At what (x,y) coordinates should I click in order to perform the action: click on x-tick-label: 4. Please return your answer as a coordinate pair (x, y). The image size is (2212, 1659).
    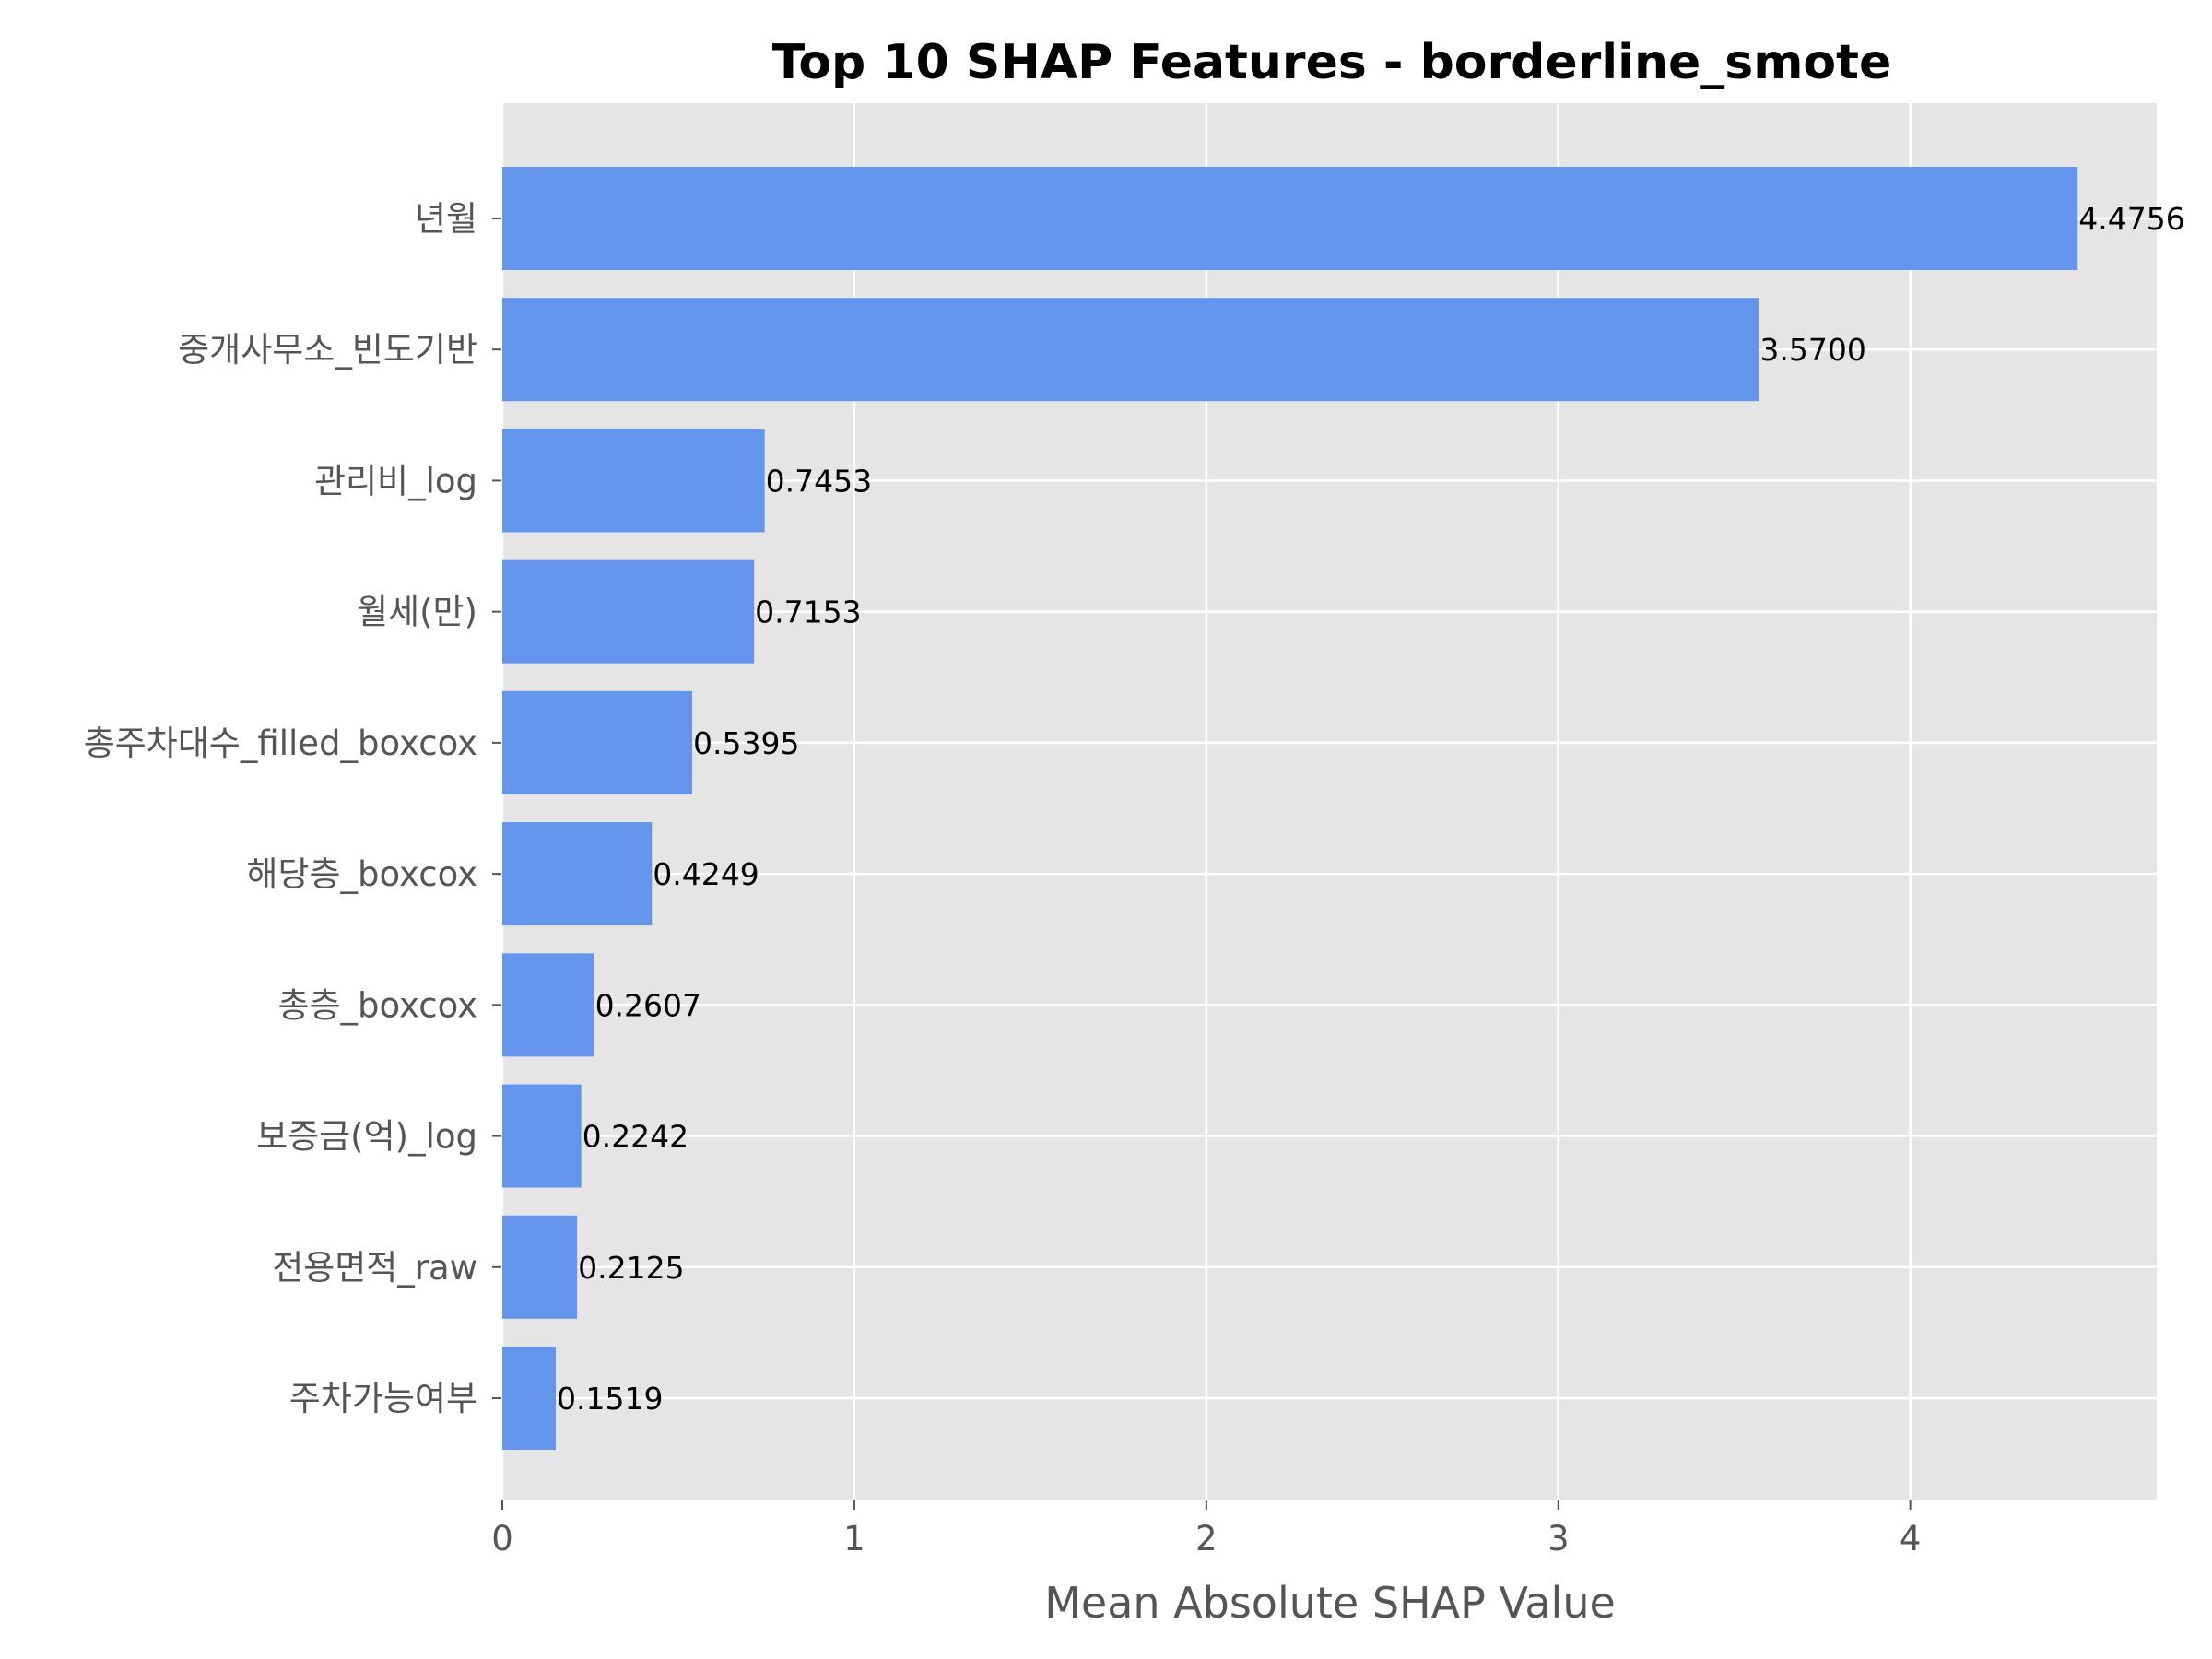
    Looking at the image, I should click on (1911, 1539).